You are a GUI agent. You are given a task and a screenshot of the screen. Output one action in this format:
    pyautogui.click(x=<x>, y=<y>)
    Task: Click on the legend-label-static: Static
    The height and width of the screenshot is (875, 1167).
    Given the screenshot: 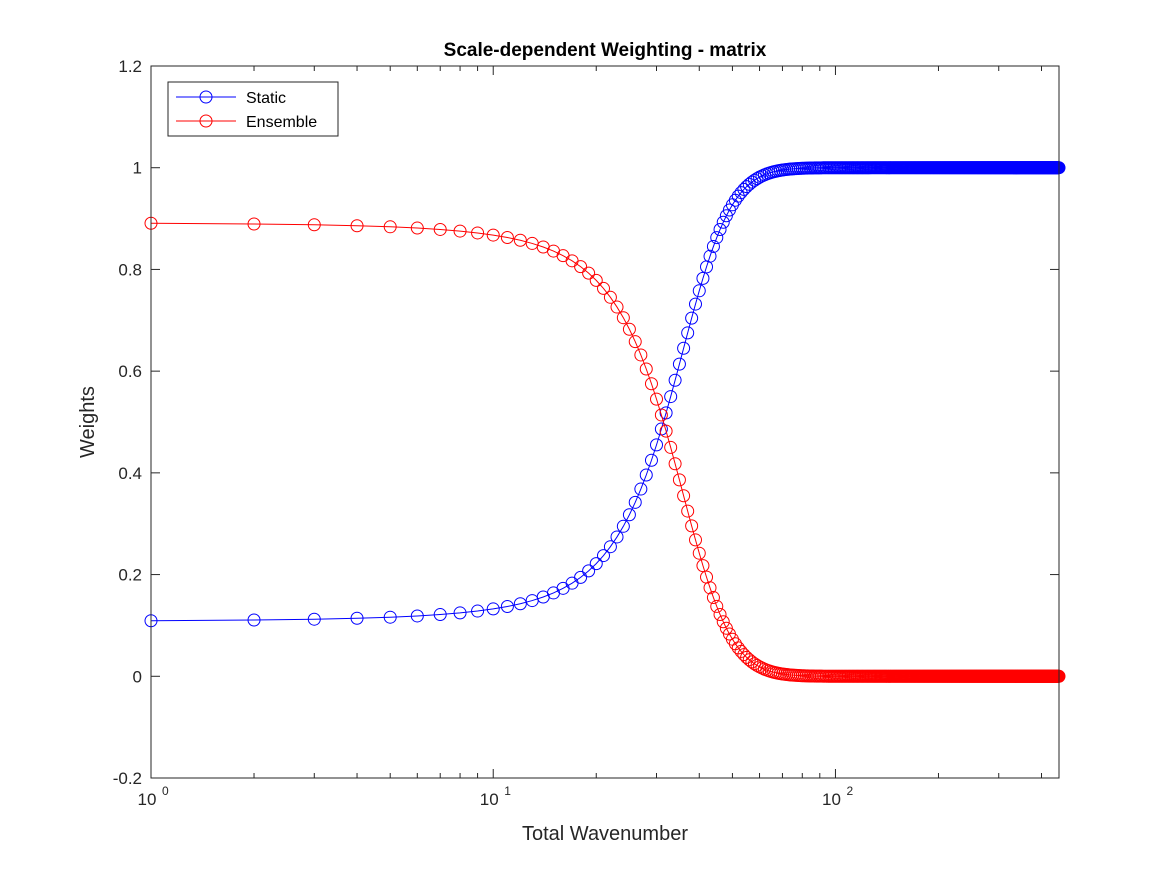 What is the action you would take?
    pyautogui.click(x=266, y=98)
    